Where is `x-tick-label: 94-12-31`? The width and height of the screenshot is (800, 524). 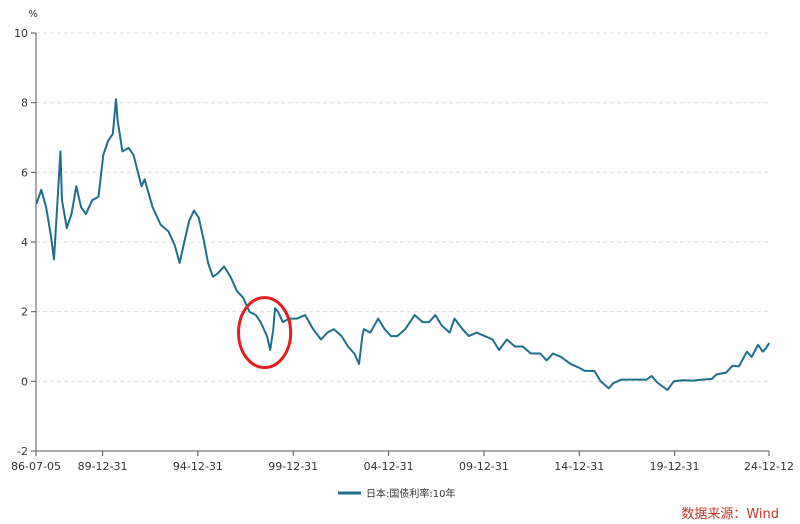 x-tick-label: 94-12-31 is located at coordinates (198, 466).